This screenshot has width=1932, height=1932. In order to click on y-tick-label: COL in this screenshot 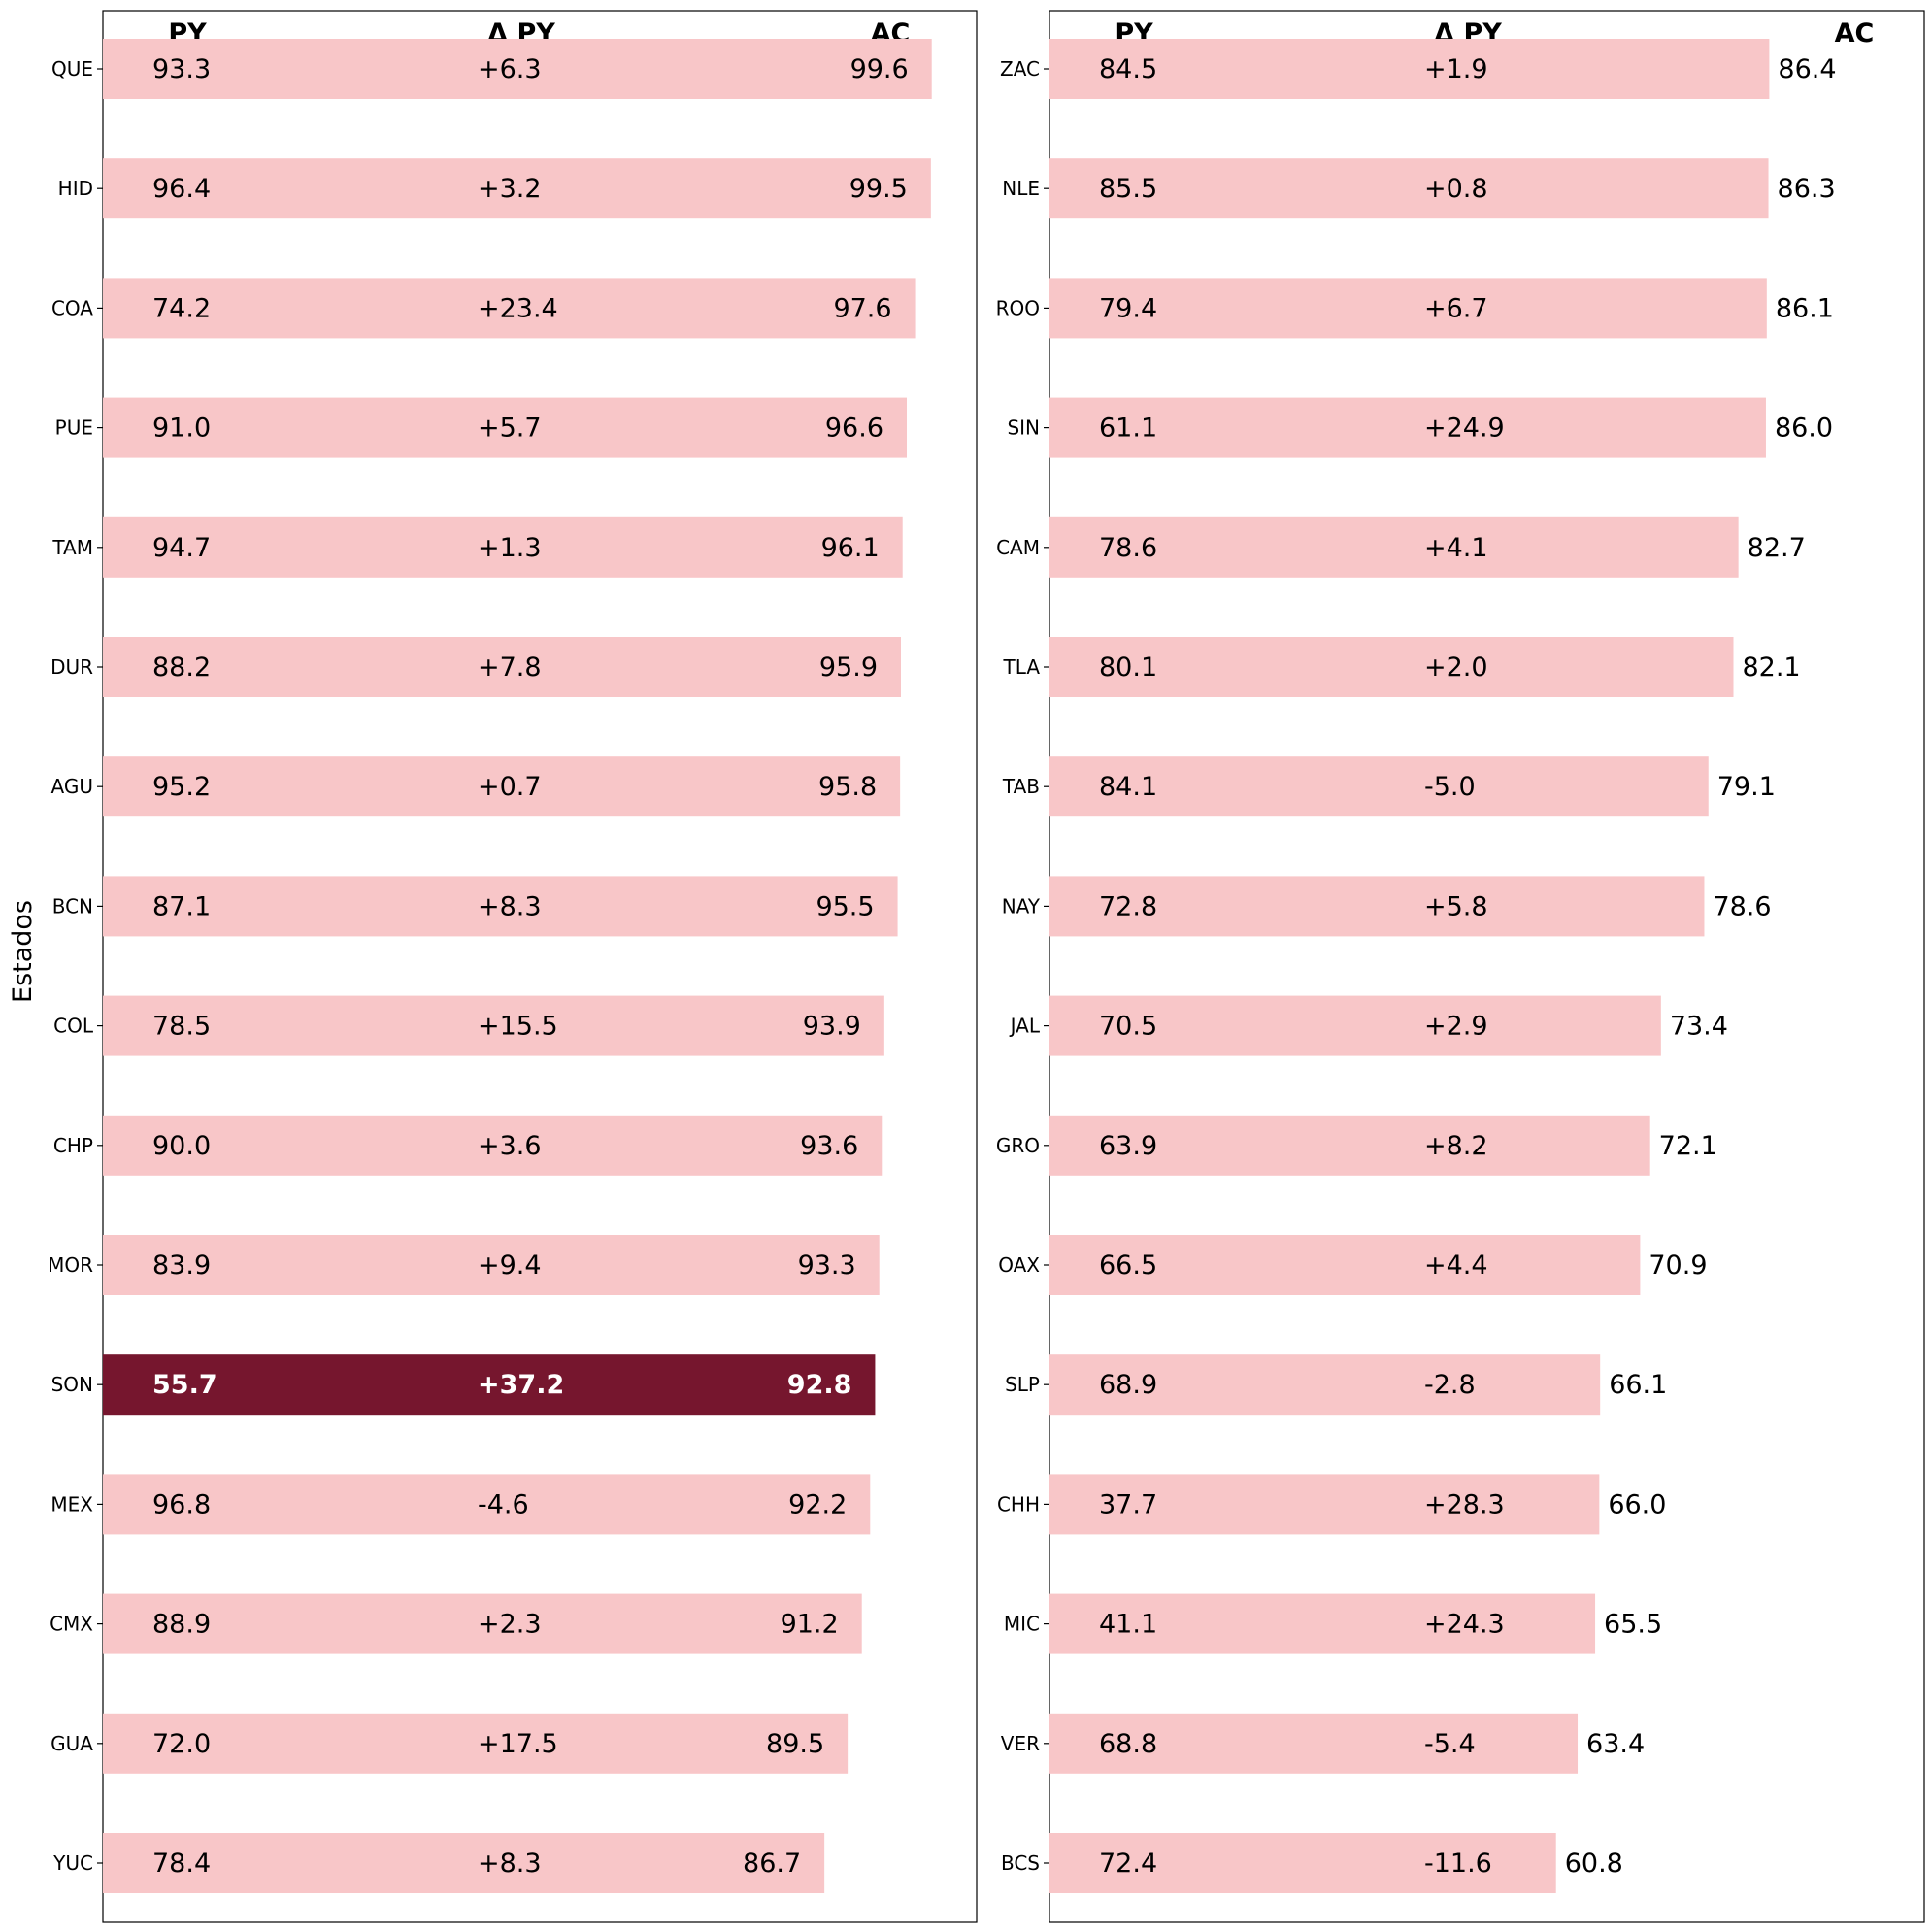, I will do `click(73, 1026)`.